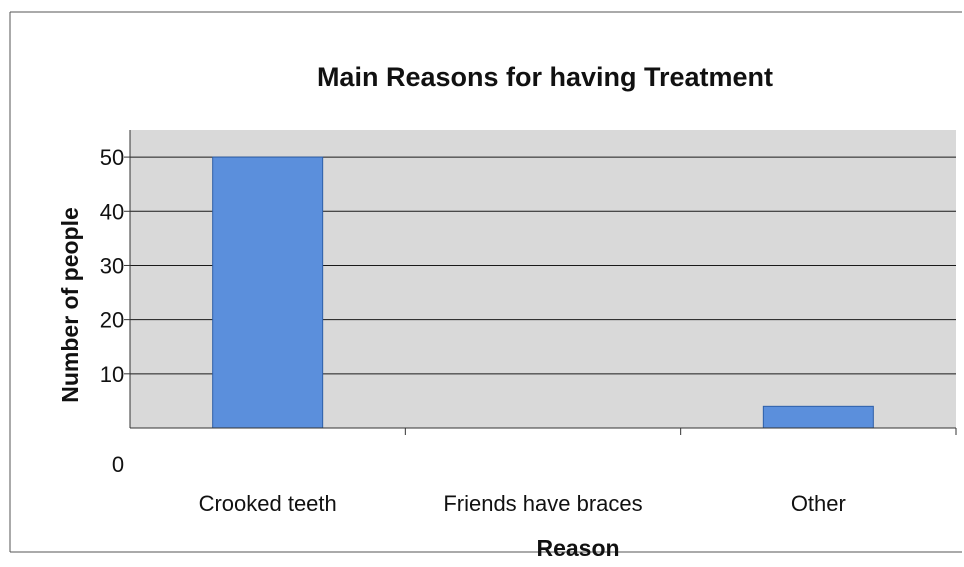  I want to click on chart-title: Main Reasons for having Treatment, so click(545, 77).